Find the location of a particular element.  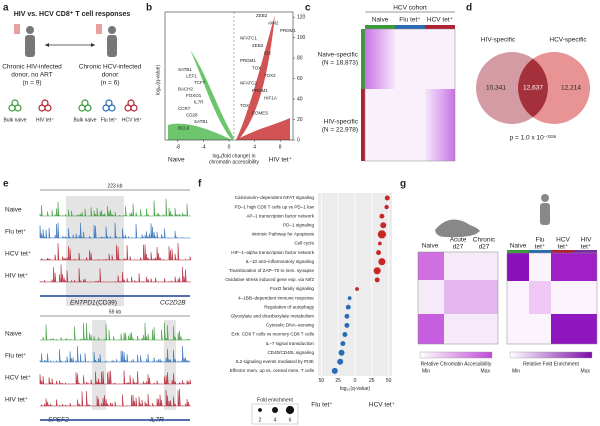

x-tick-label: -4 is located at coordinates (203, 147).